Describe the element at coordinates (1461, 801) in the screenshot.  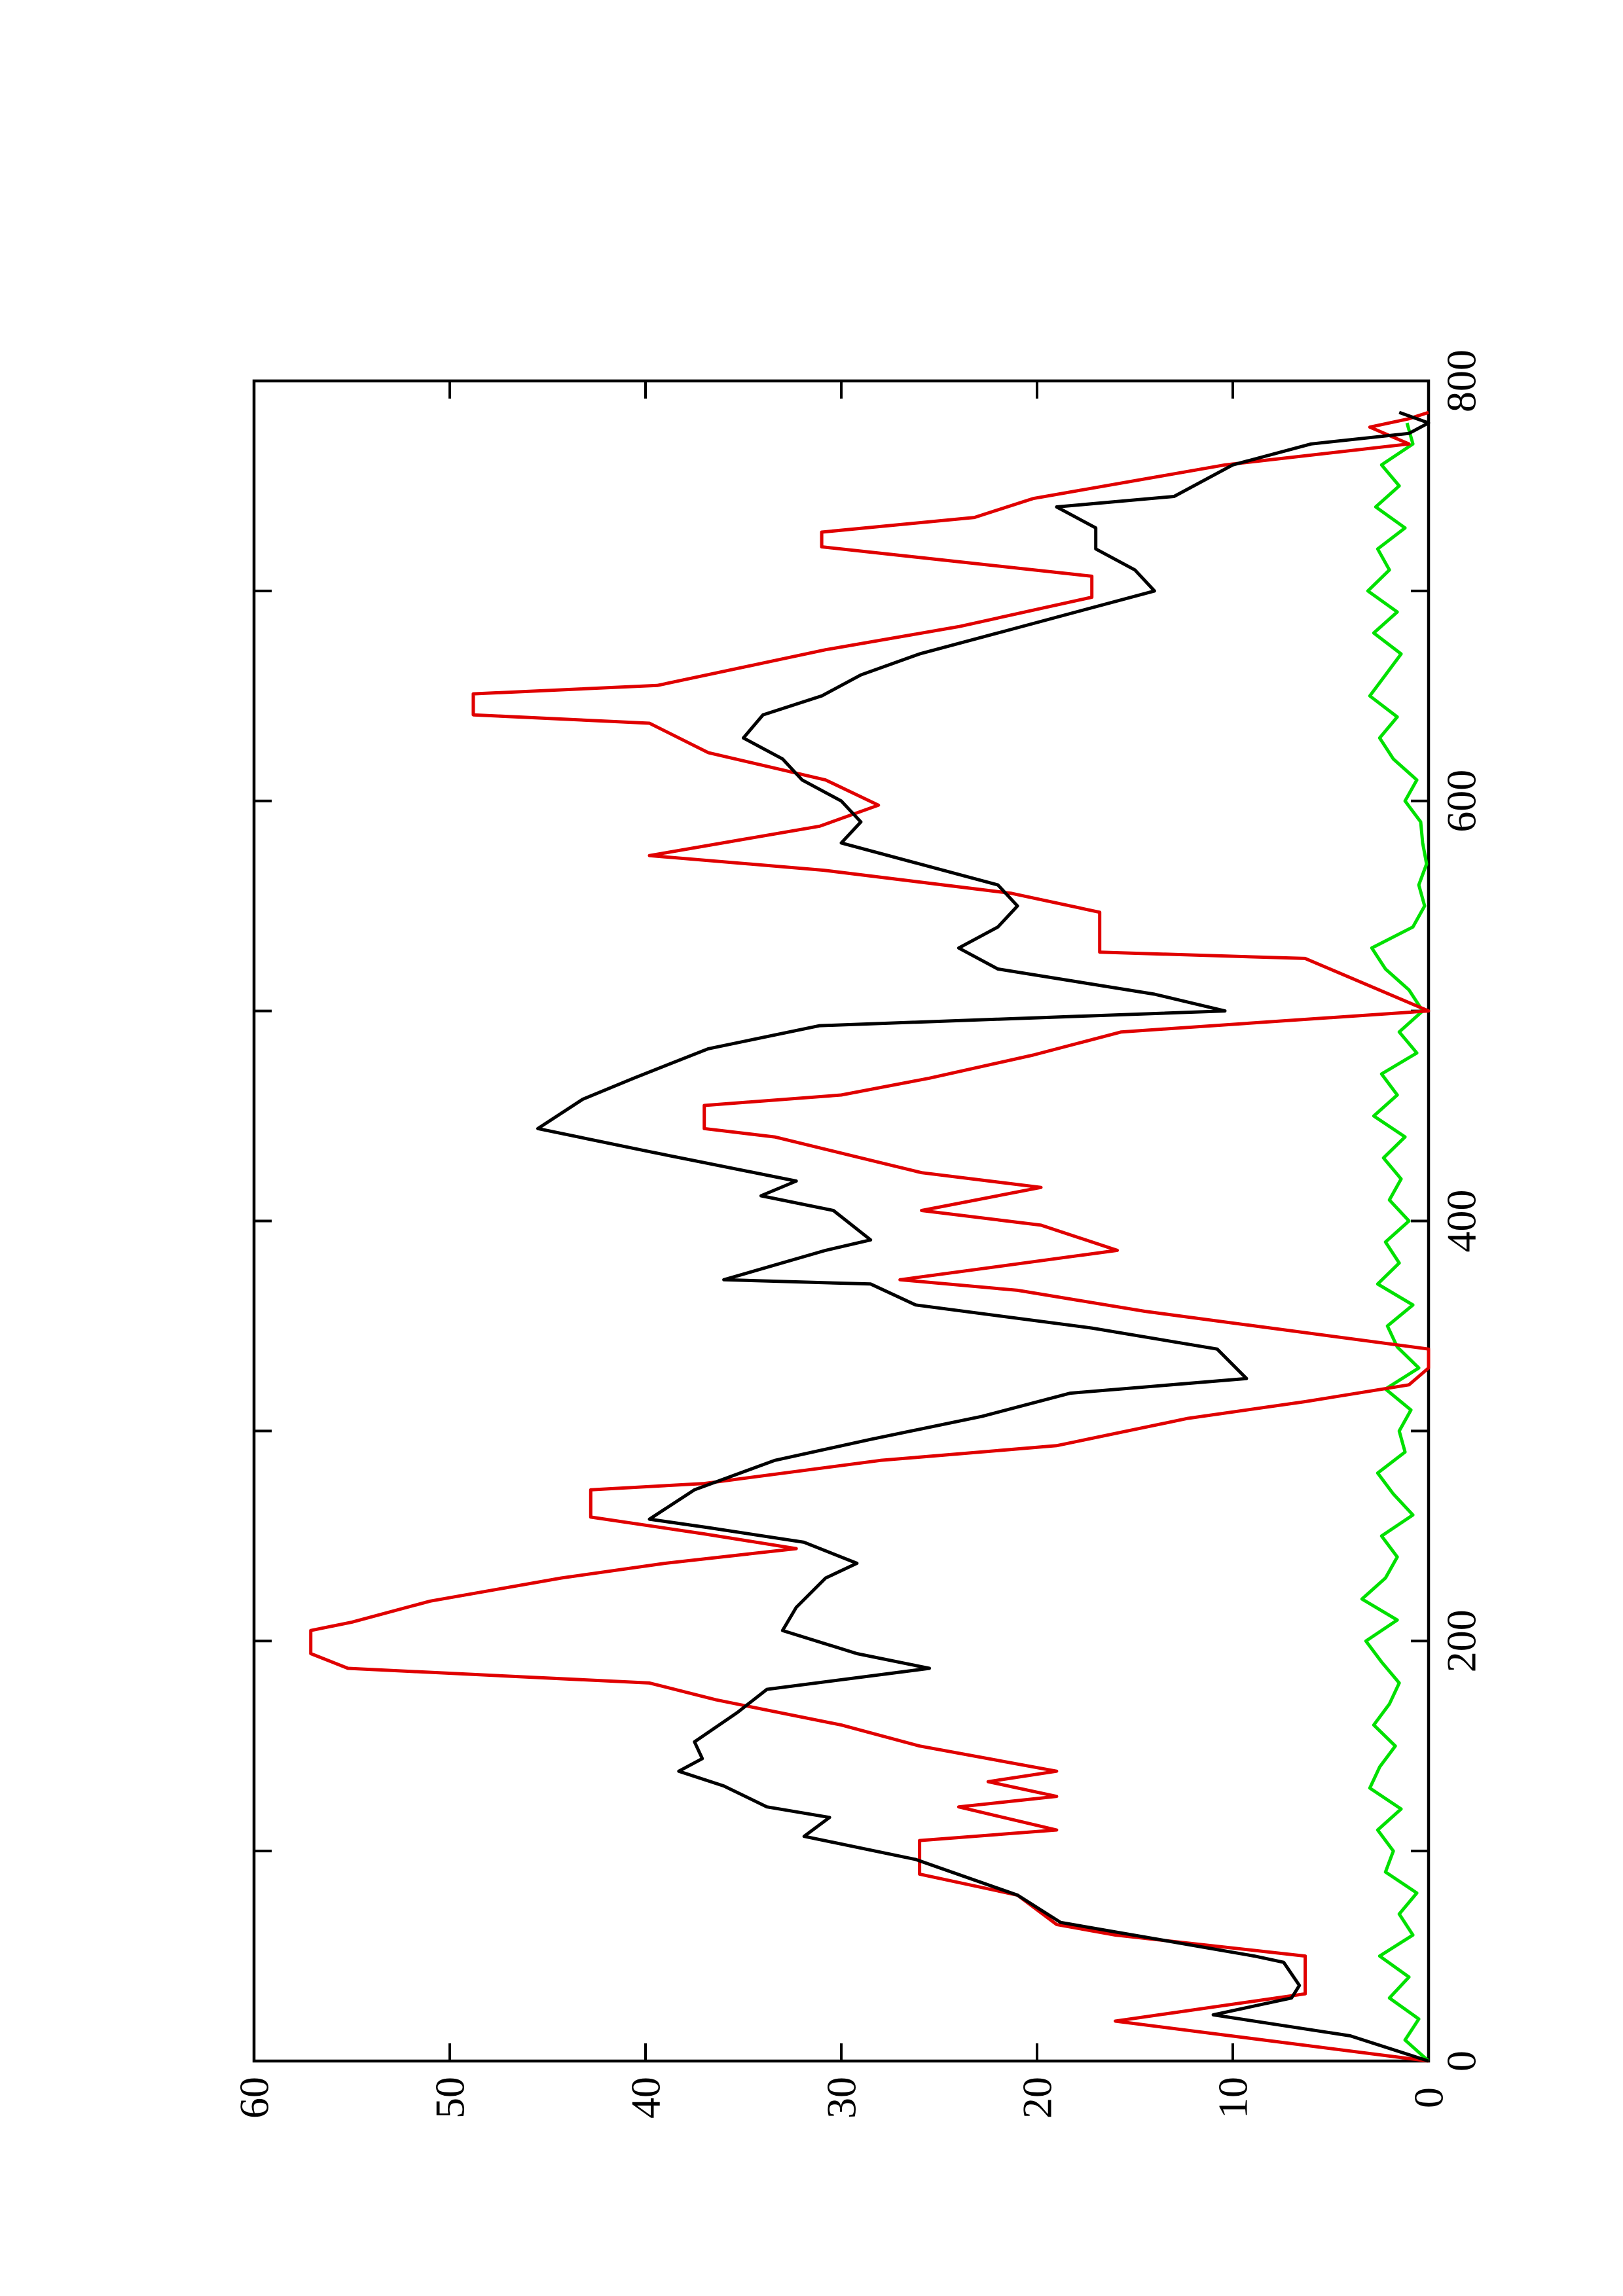
I see `x-tick-label: 600` at that location.